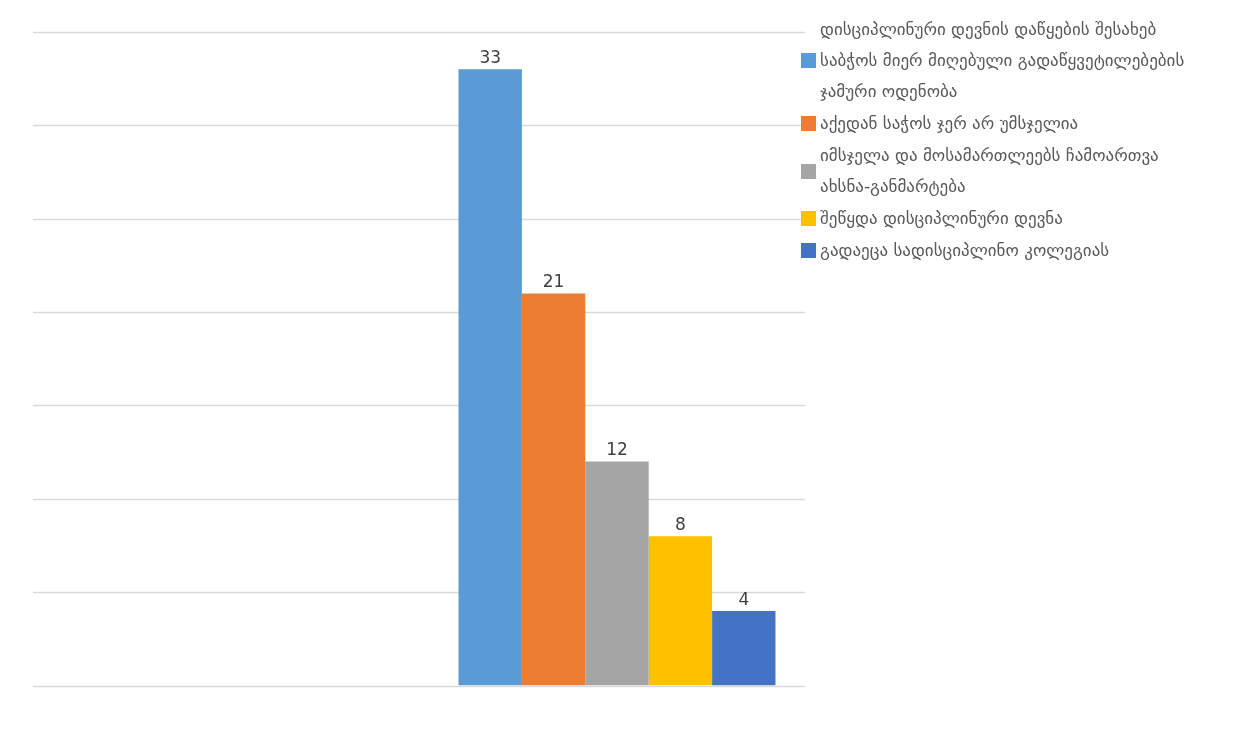 This screenshot has width=1233, height=738. What do you see at coordinates (490, 57) in the screenshot?
I see `data-label: 33` at bounding box center [490, 57].